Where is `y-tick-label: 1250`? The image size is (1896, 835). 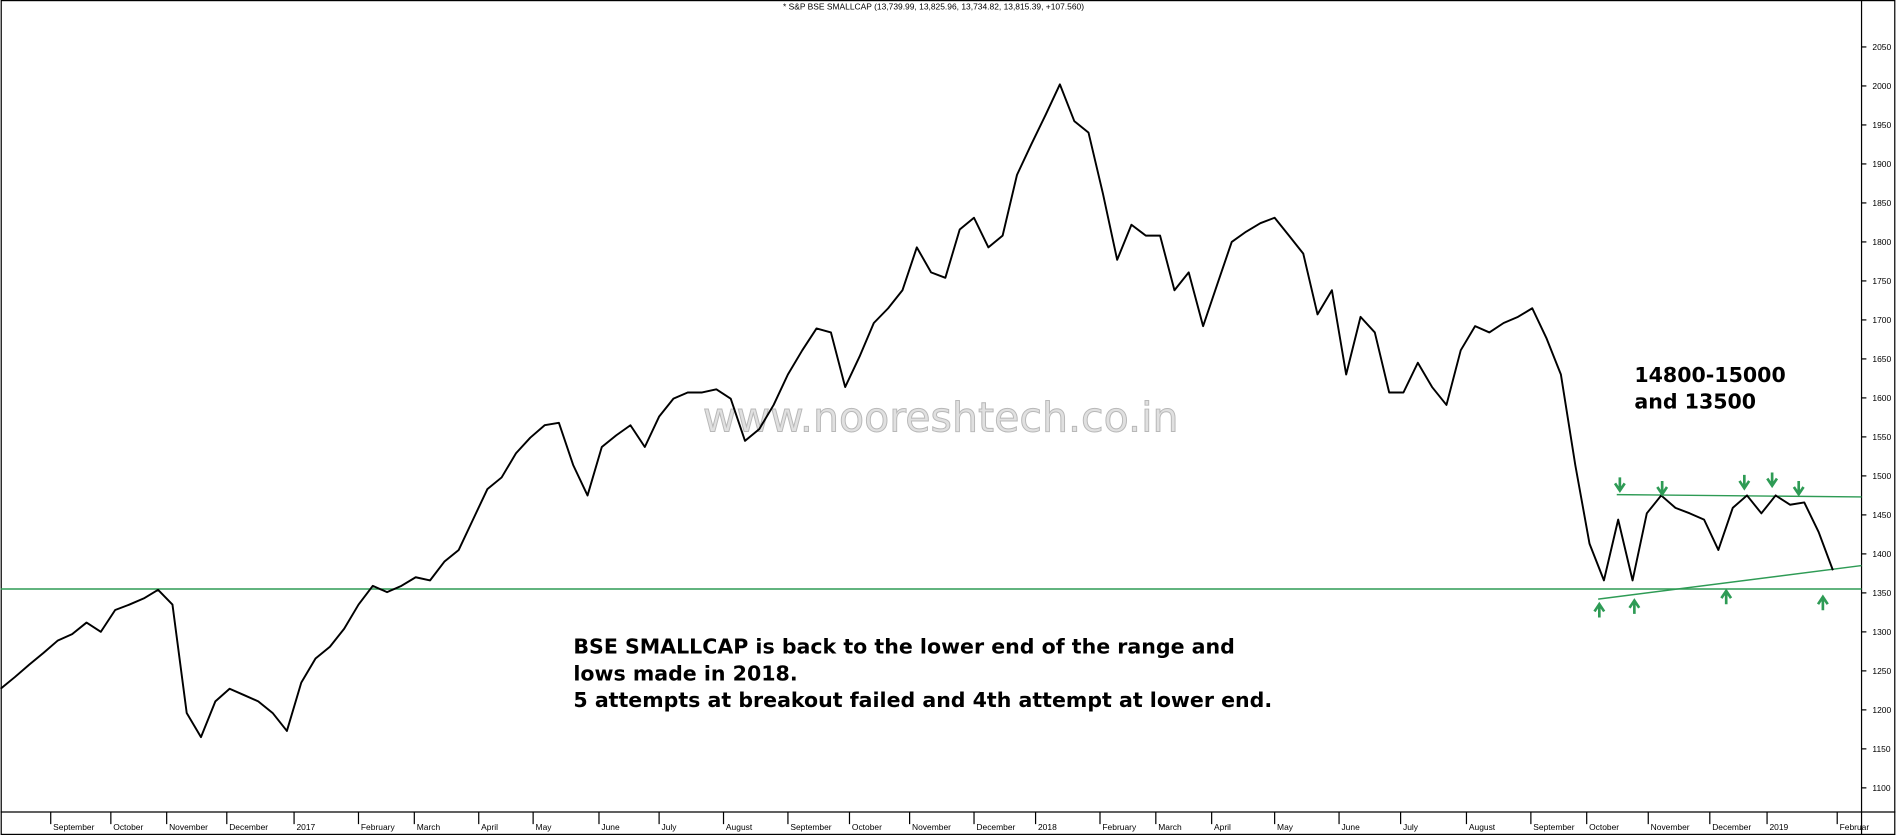
y-tick-label: 1250 is located at coordinates (1881, 671).